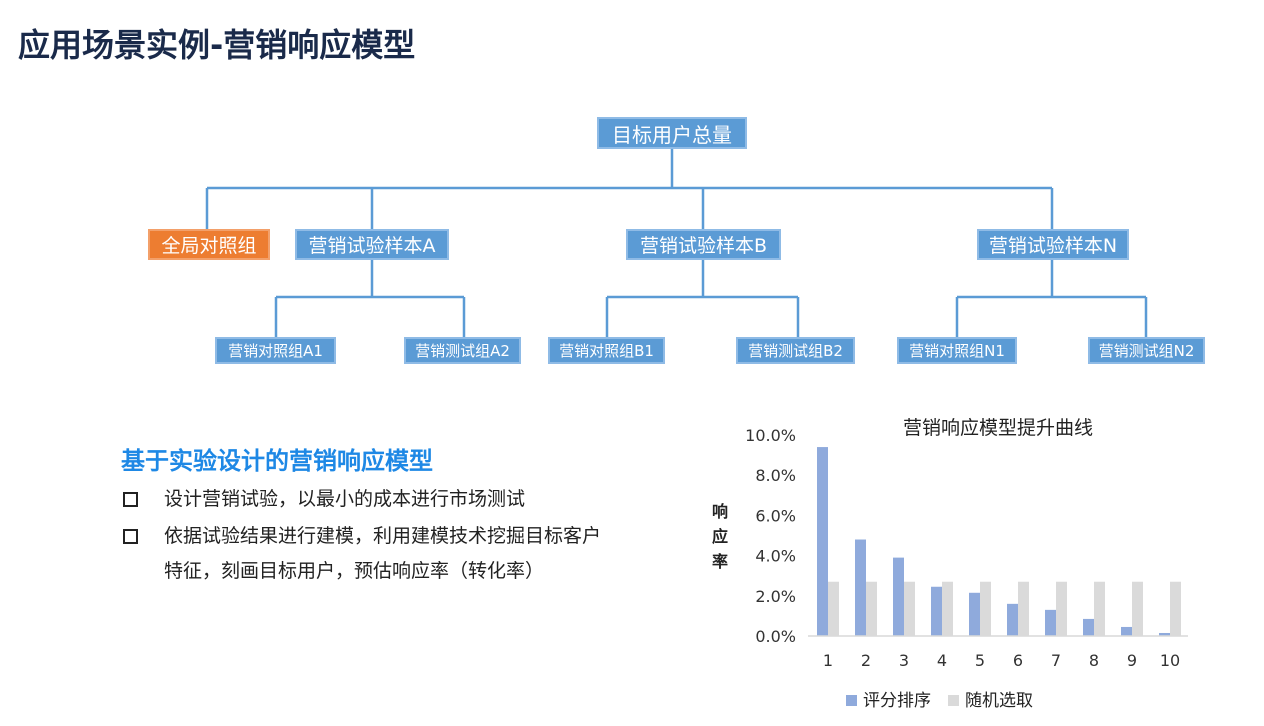  What do you see at coordinates (866, 660) in the screenshot?
I see `x-tick-label: 2` at bounding box center [866, 660].